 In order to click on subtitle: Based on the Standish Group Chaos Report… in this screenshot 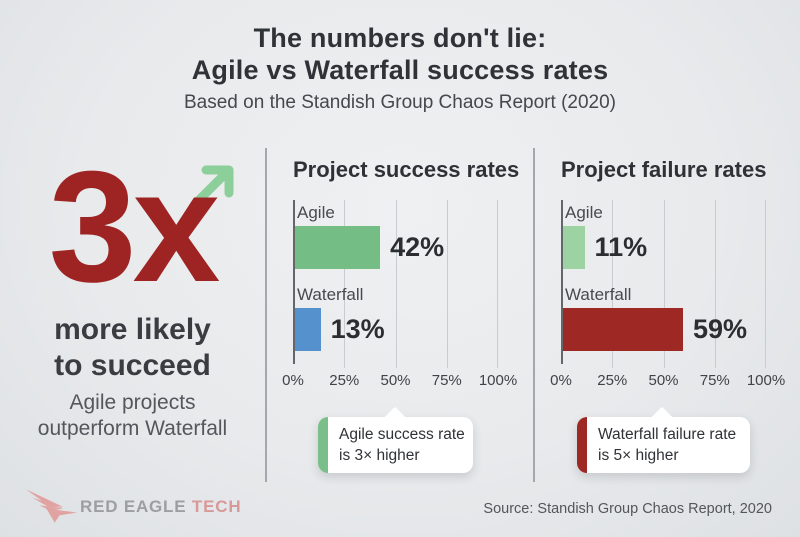, I will do `click(400, 102)`.